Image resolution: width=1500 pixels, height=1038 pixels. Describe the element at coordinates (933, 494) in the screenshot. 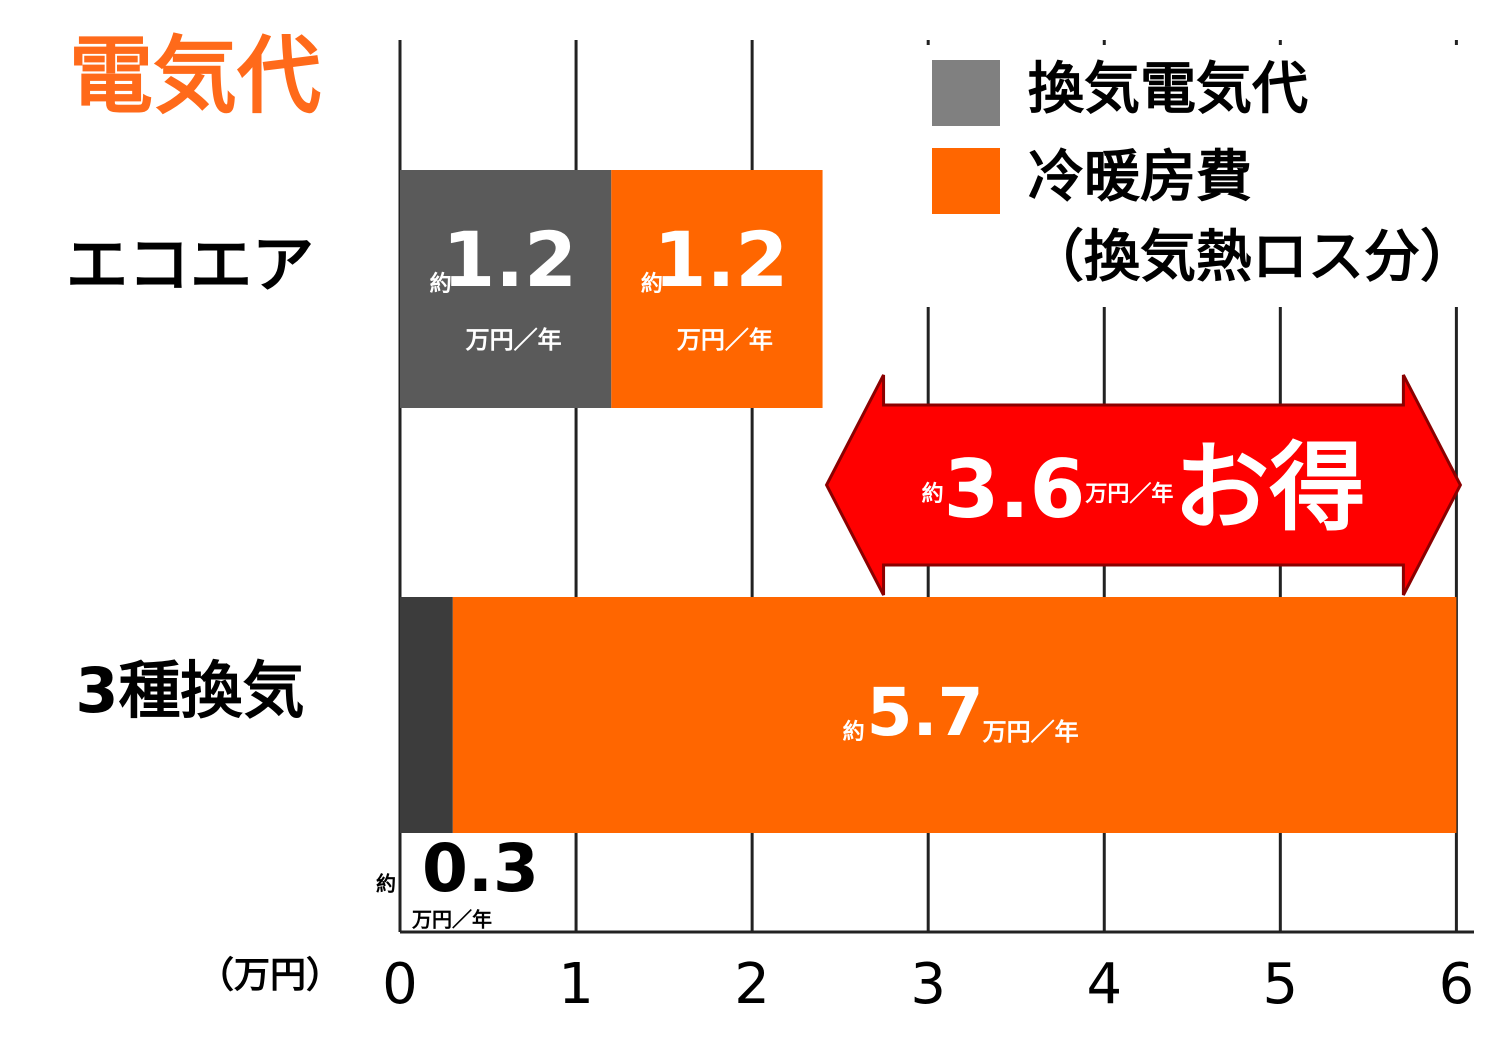

I see `savings-prefix: 約` at that location.